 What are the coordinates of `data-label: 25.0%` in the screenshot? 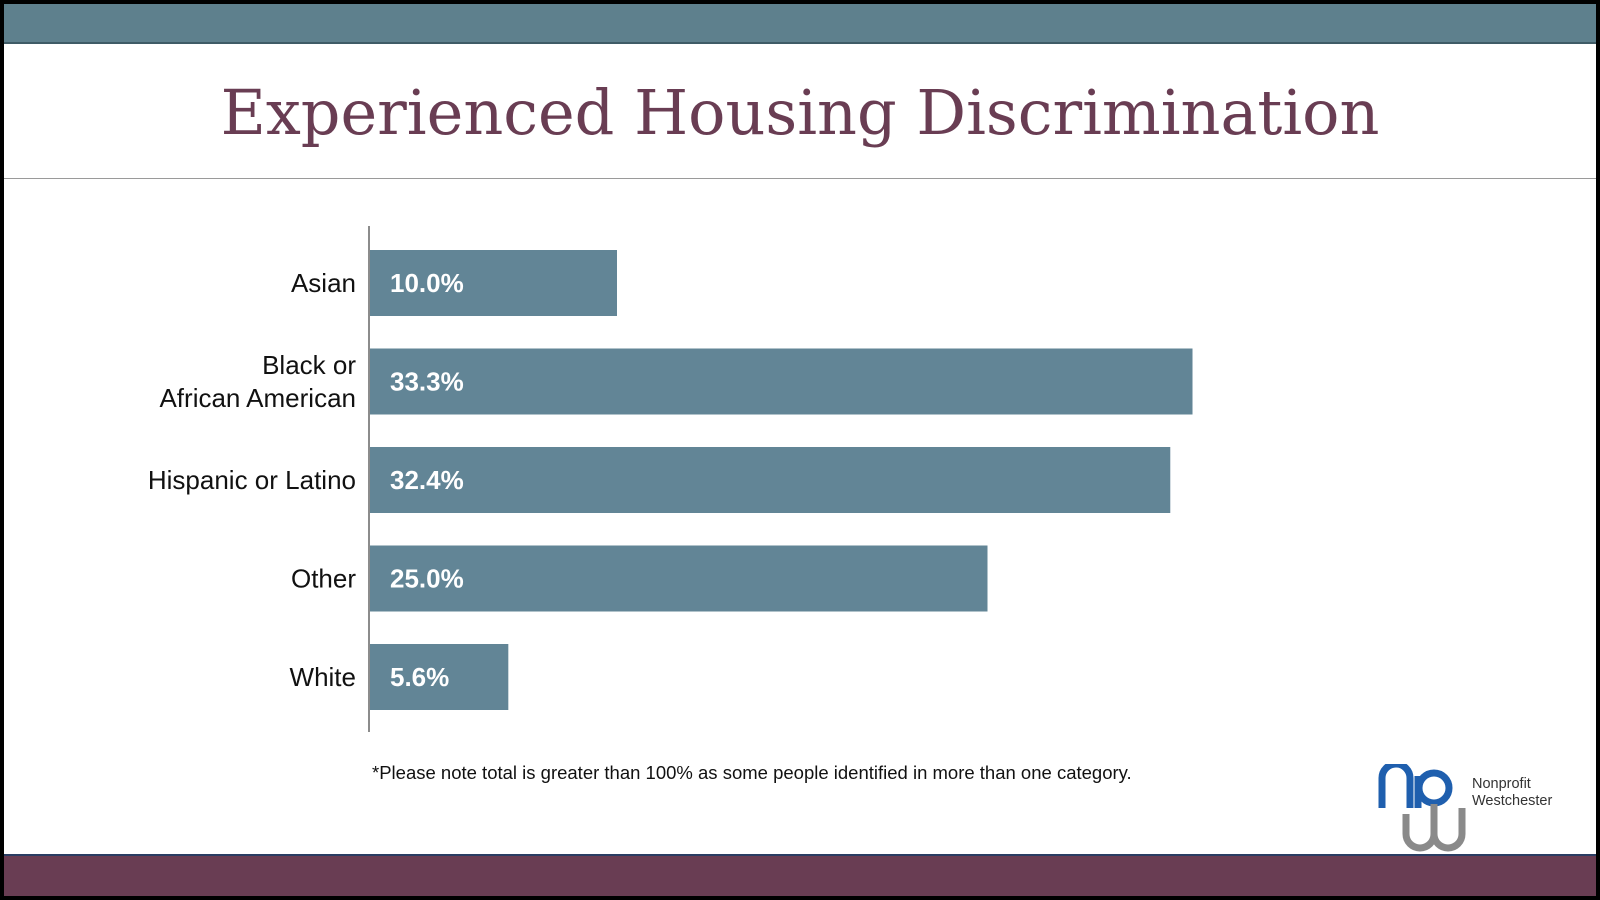 It's located at (427, 579).